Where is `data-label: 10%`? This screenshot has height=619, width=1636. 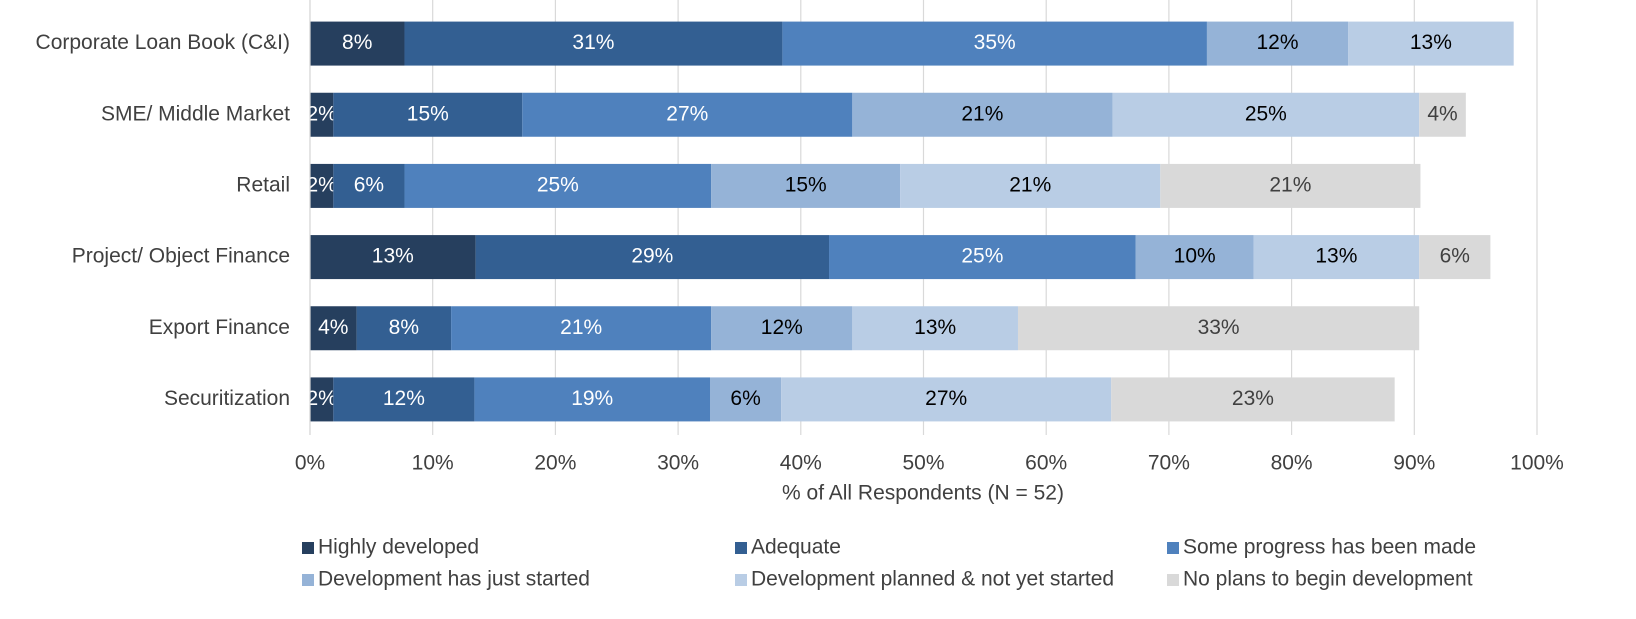 data-label: 10% is located at coordinates (1195, 256).